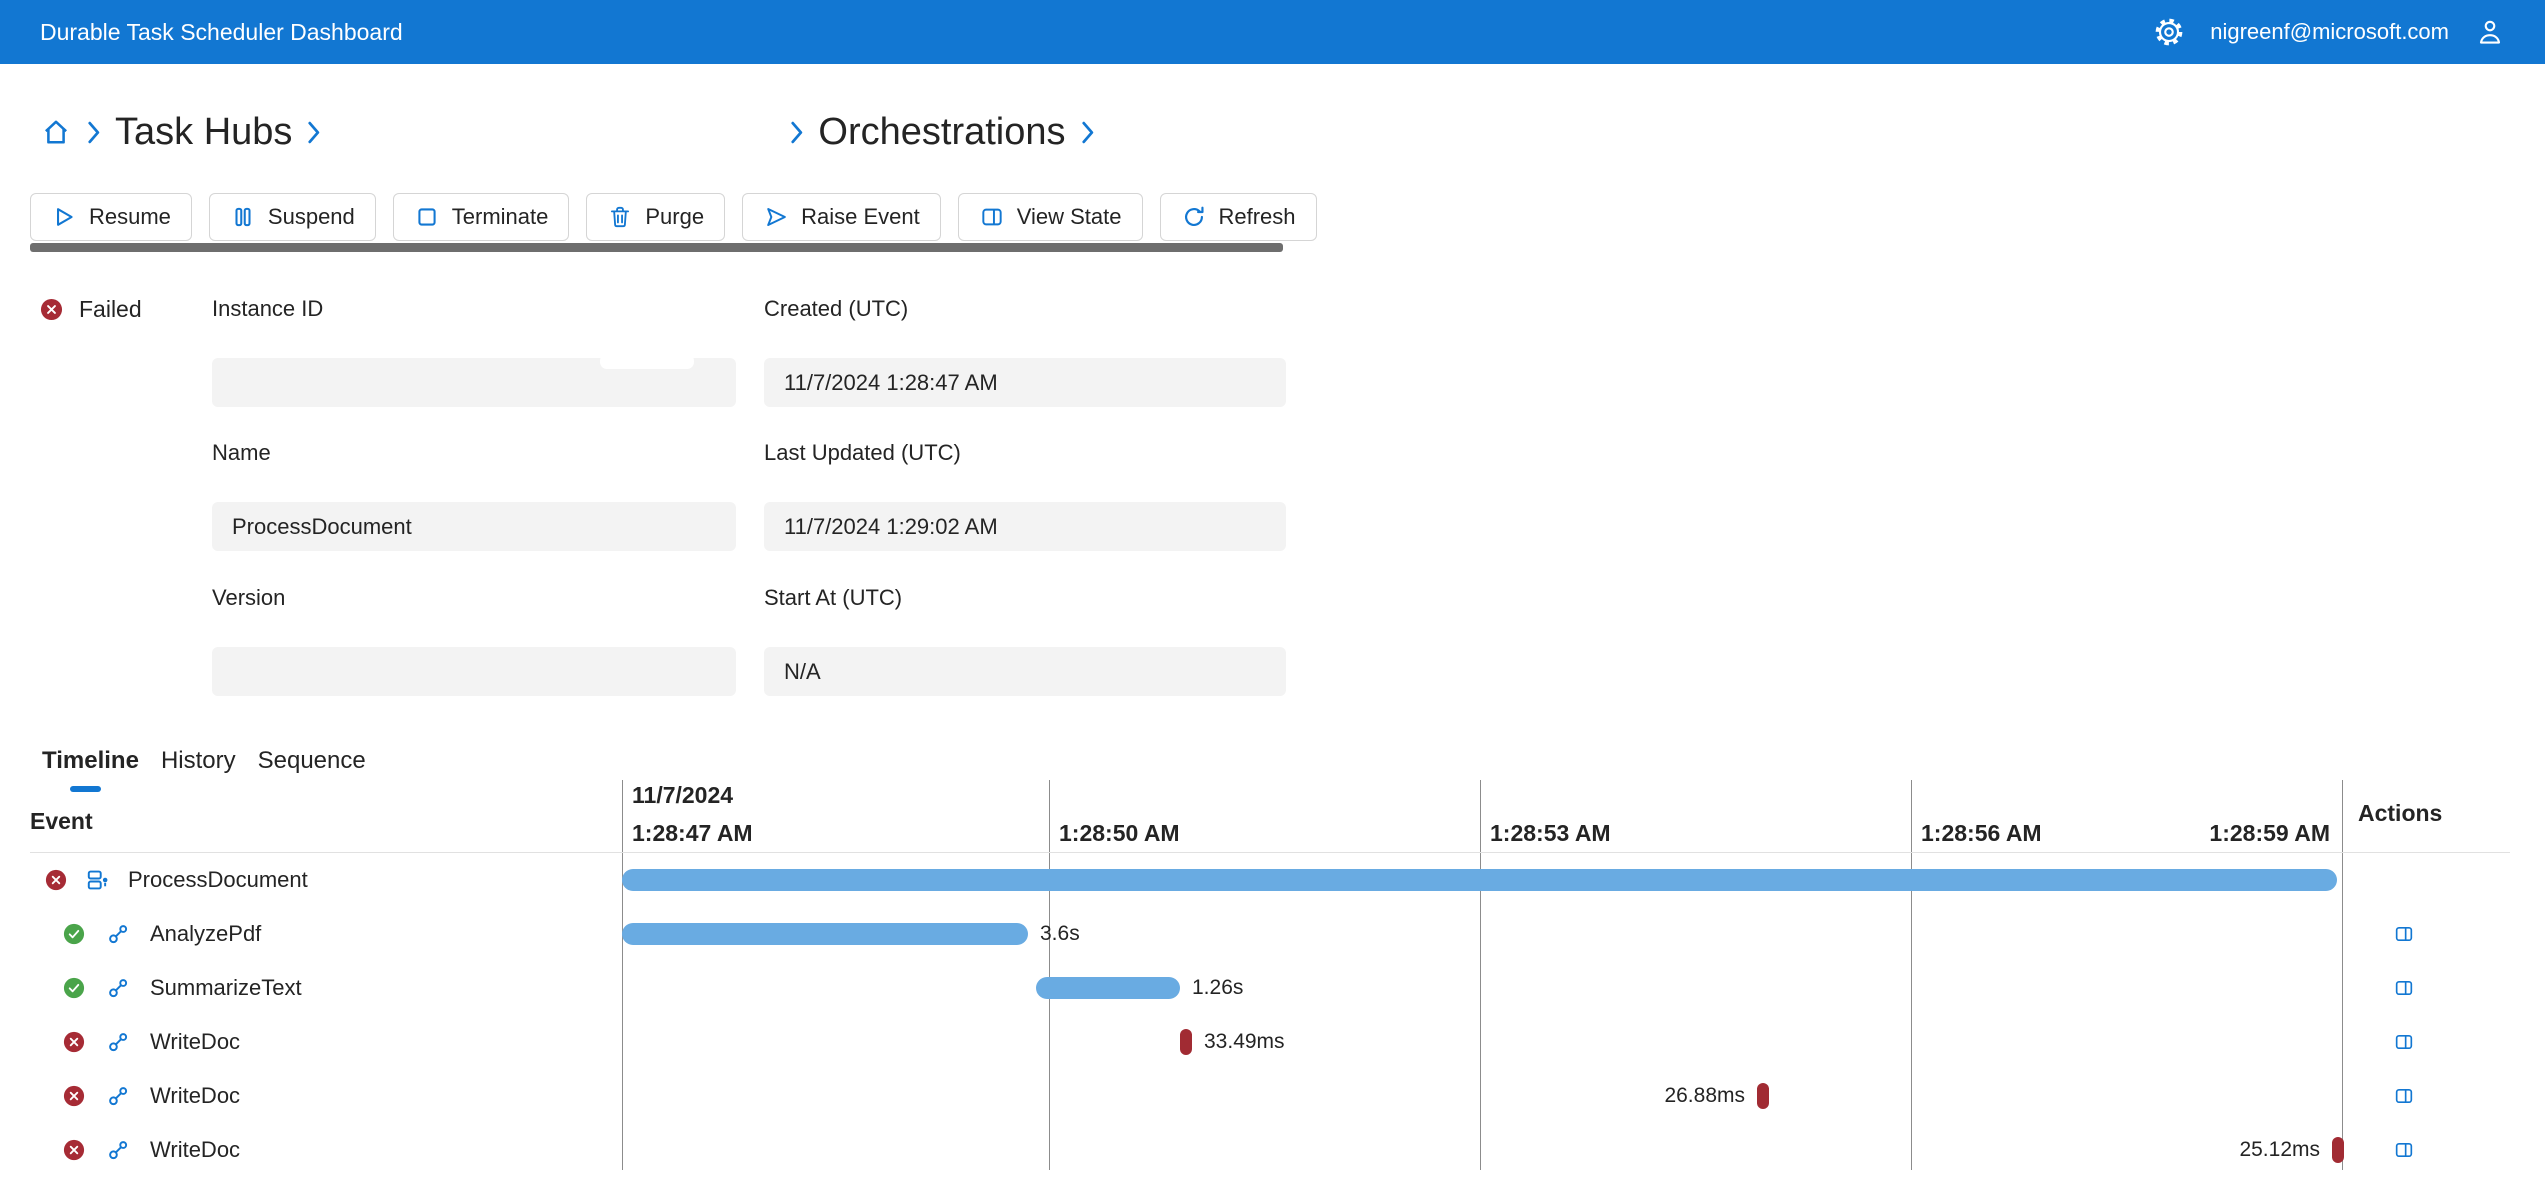 The image size is (2545, 1198). I want to click on timeline-row-writedoc: WriteDoc 25.12ms, so click(1272, 1150).